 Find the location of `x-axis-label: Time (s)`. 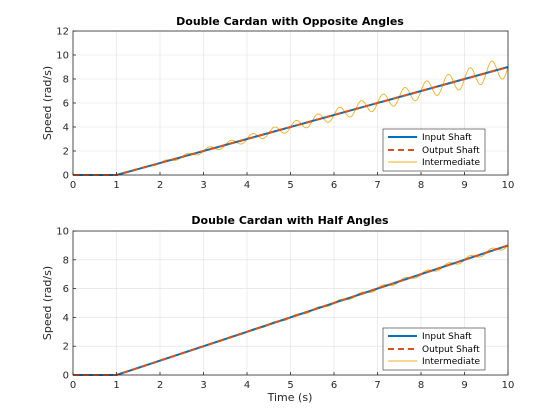

x-axis-label: Time (s) is located at coordinates (290, 397).